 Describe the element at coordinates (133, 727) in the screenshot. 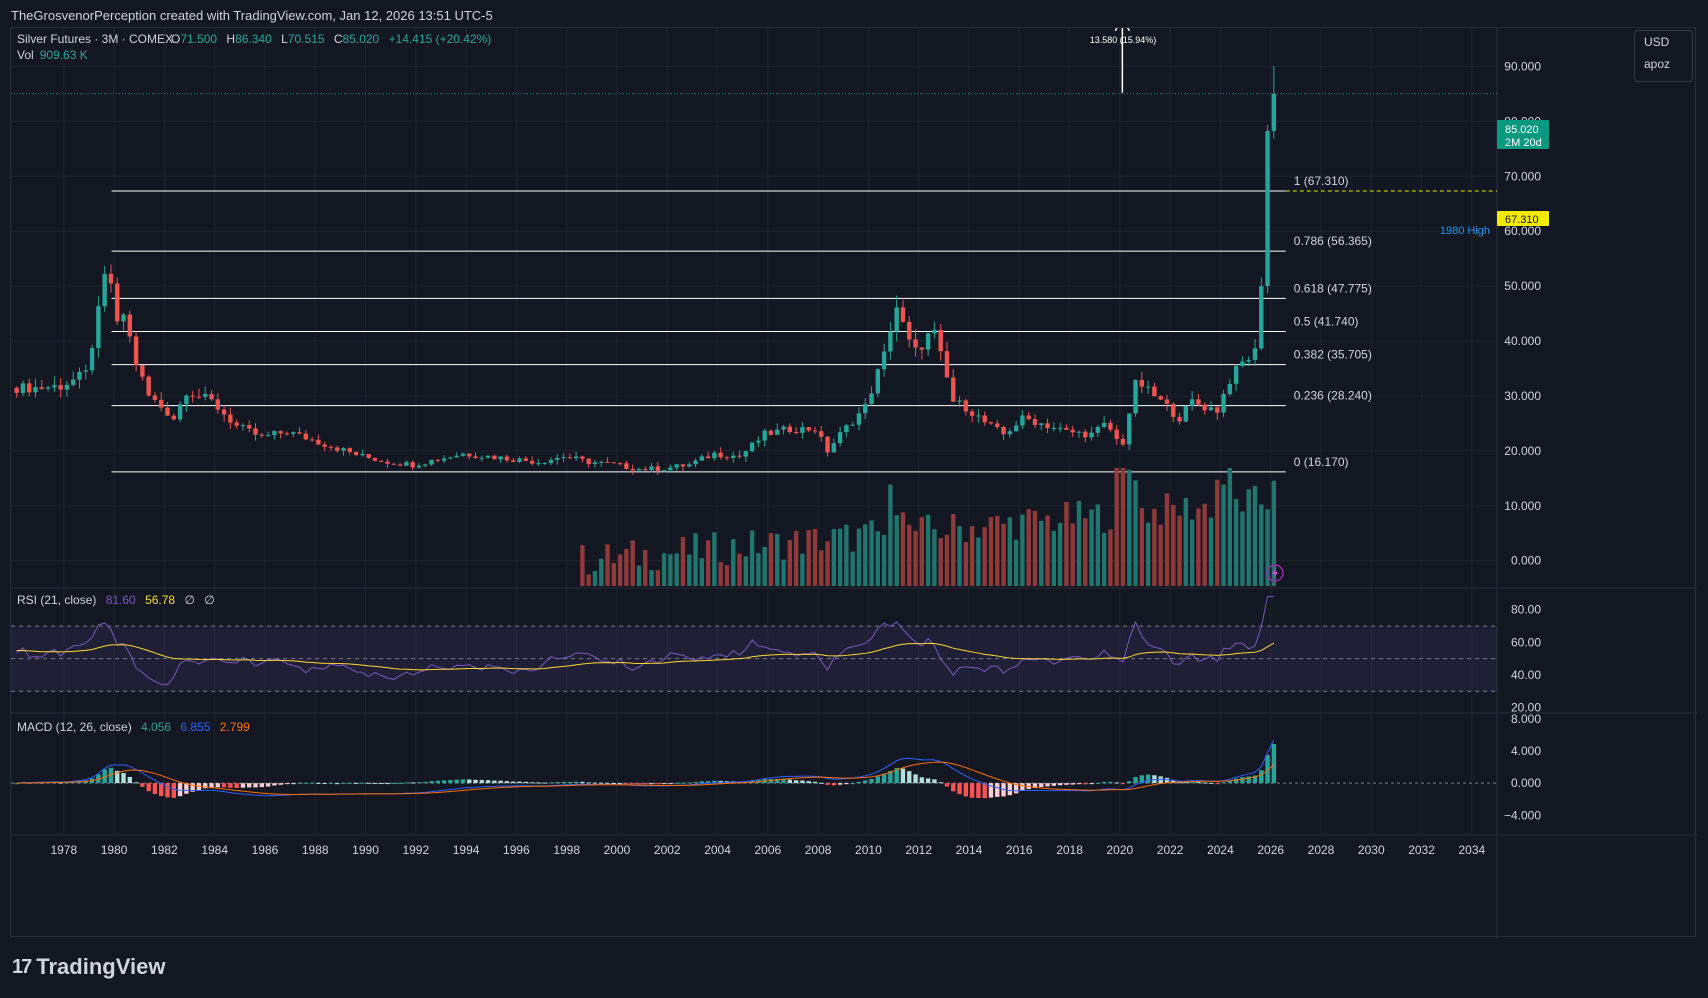

I see `macd-legend: MACD (12, 26, close) 4.056 6.855 2.799` at that location.